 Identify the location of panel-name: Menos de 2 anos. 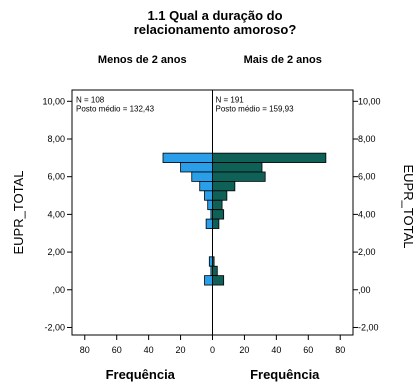
(142, 60).